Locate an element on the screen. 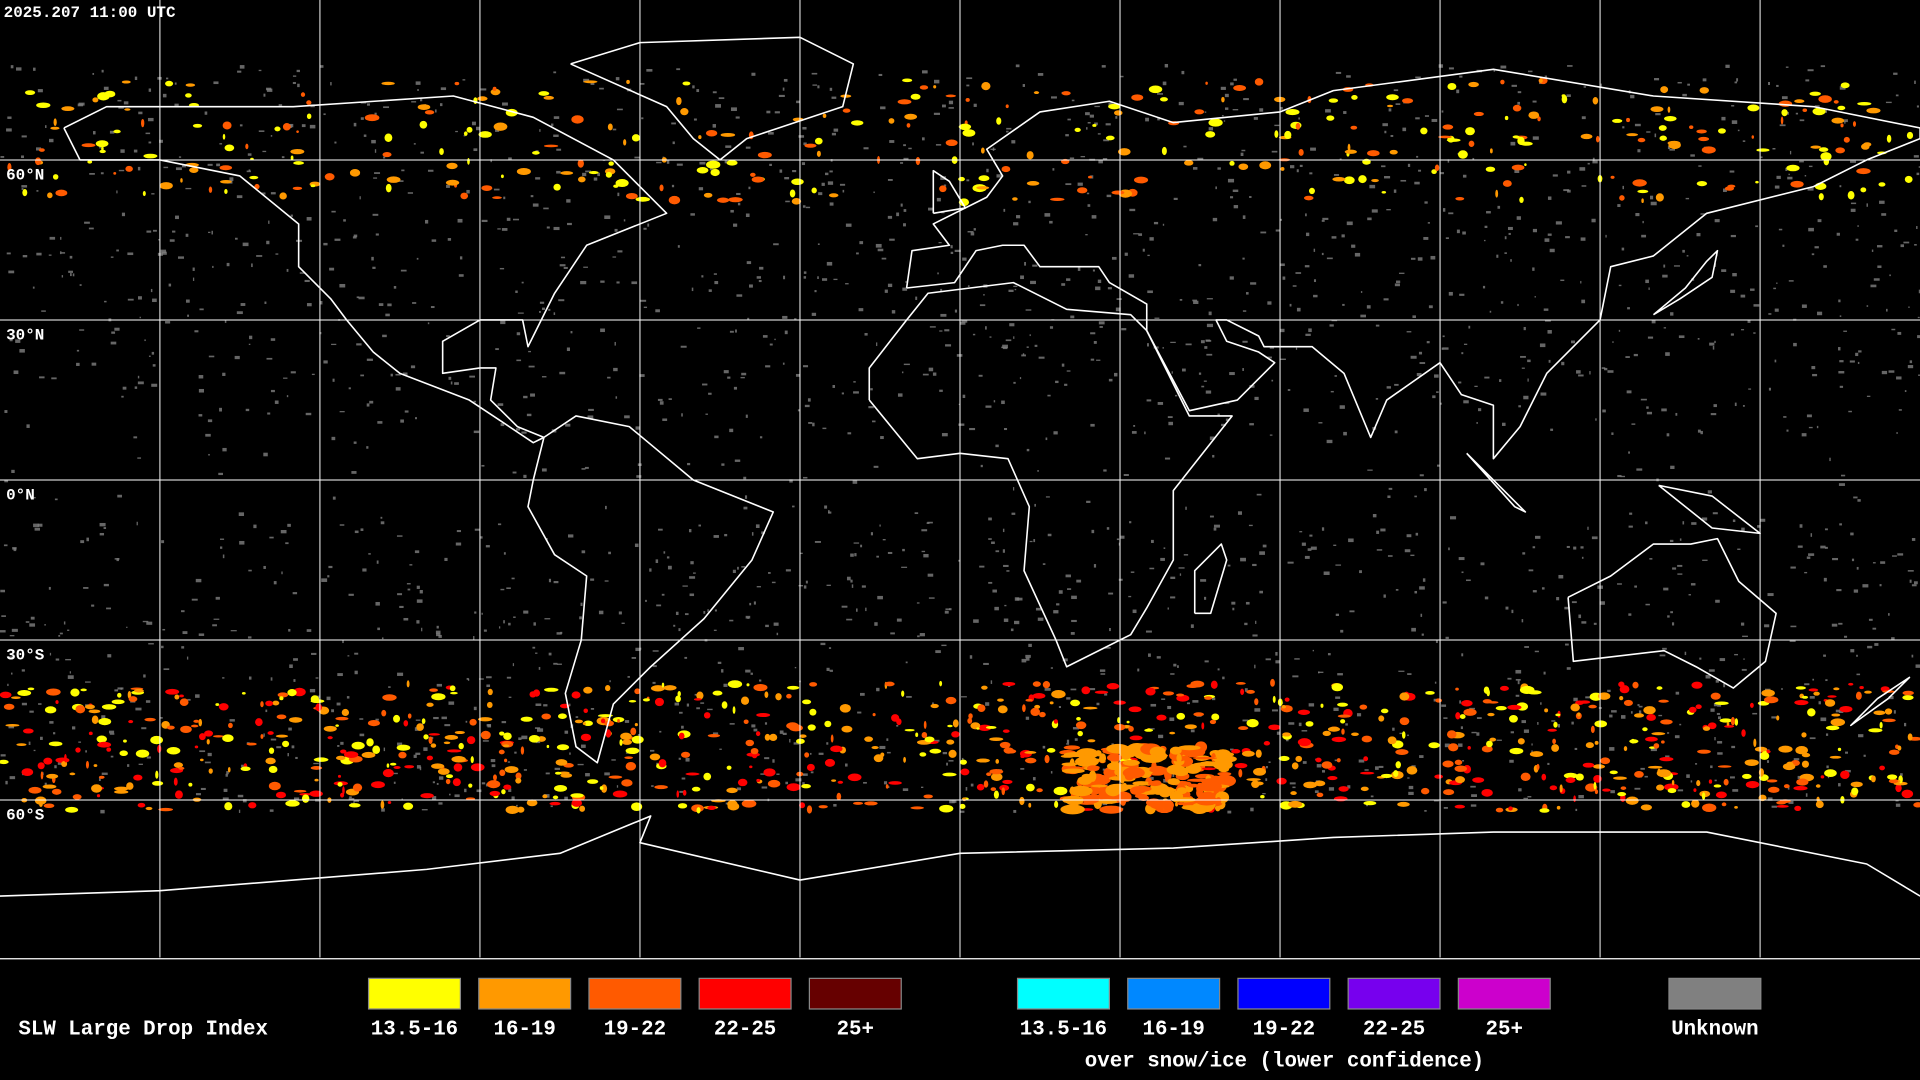 This screenshot has width=1920, height=1080. latitude-label: 30°S is located at coordinates (25, 656).